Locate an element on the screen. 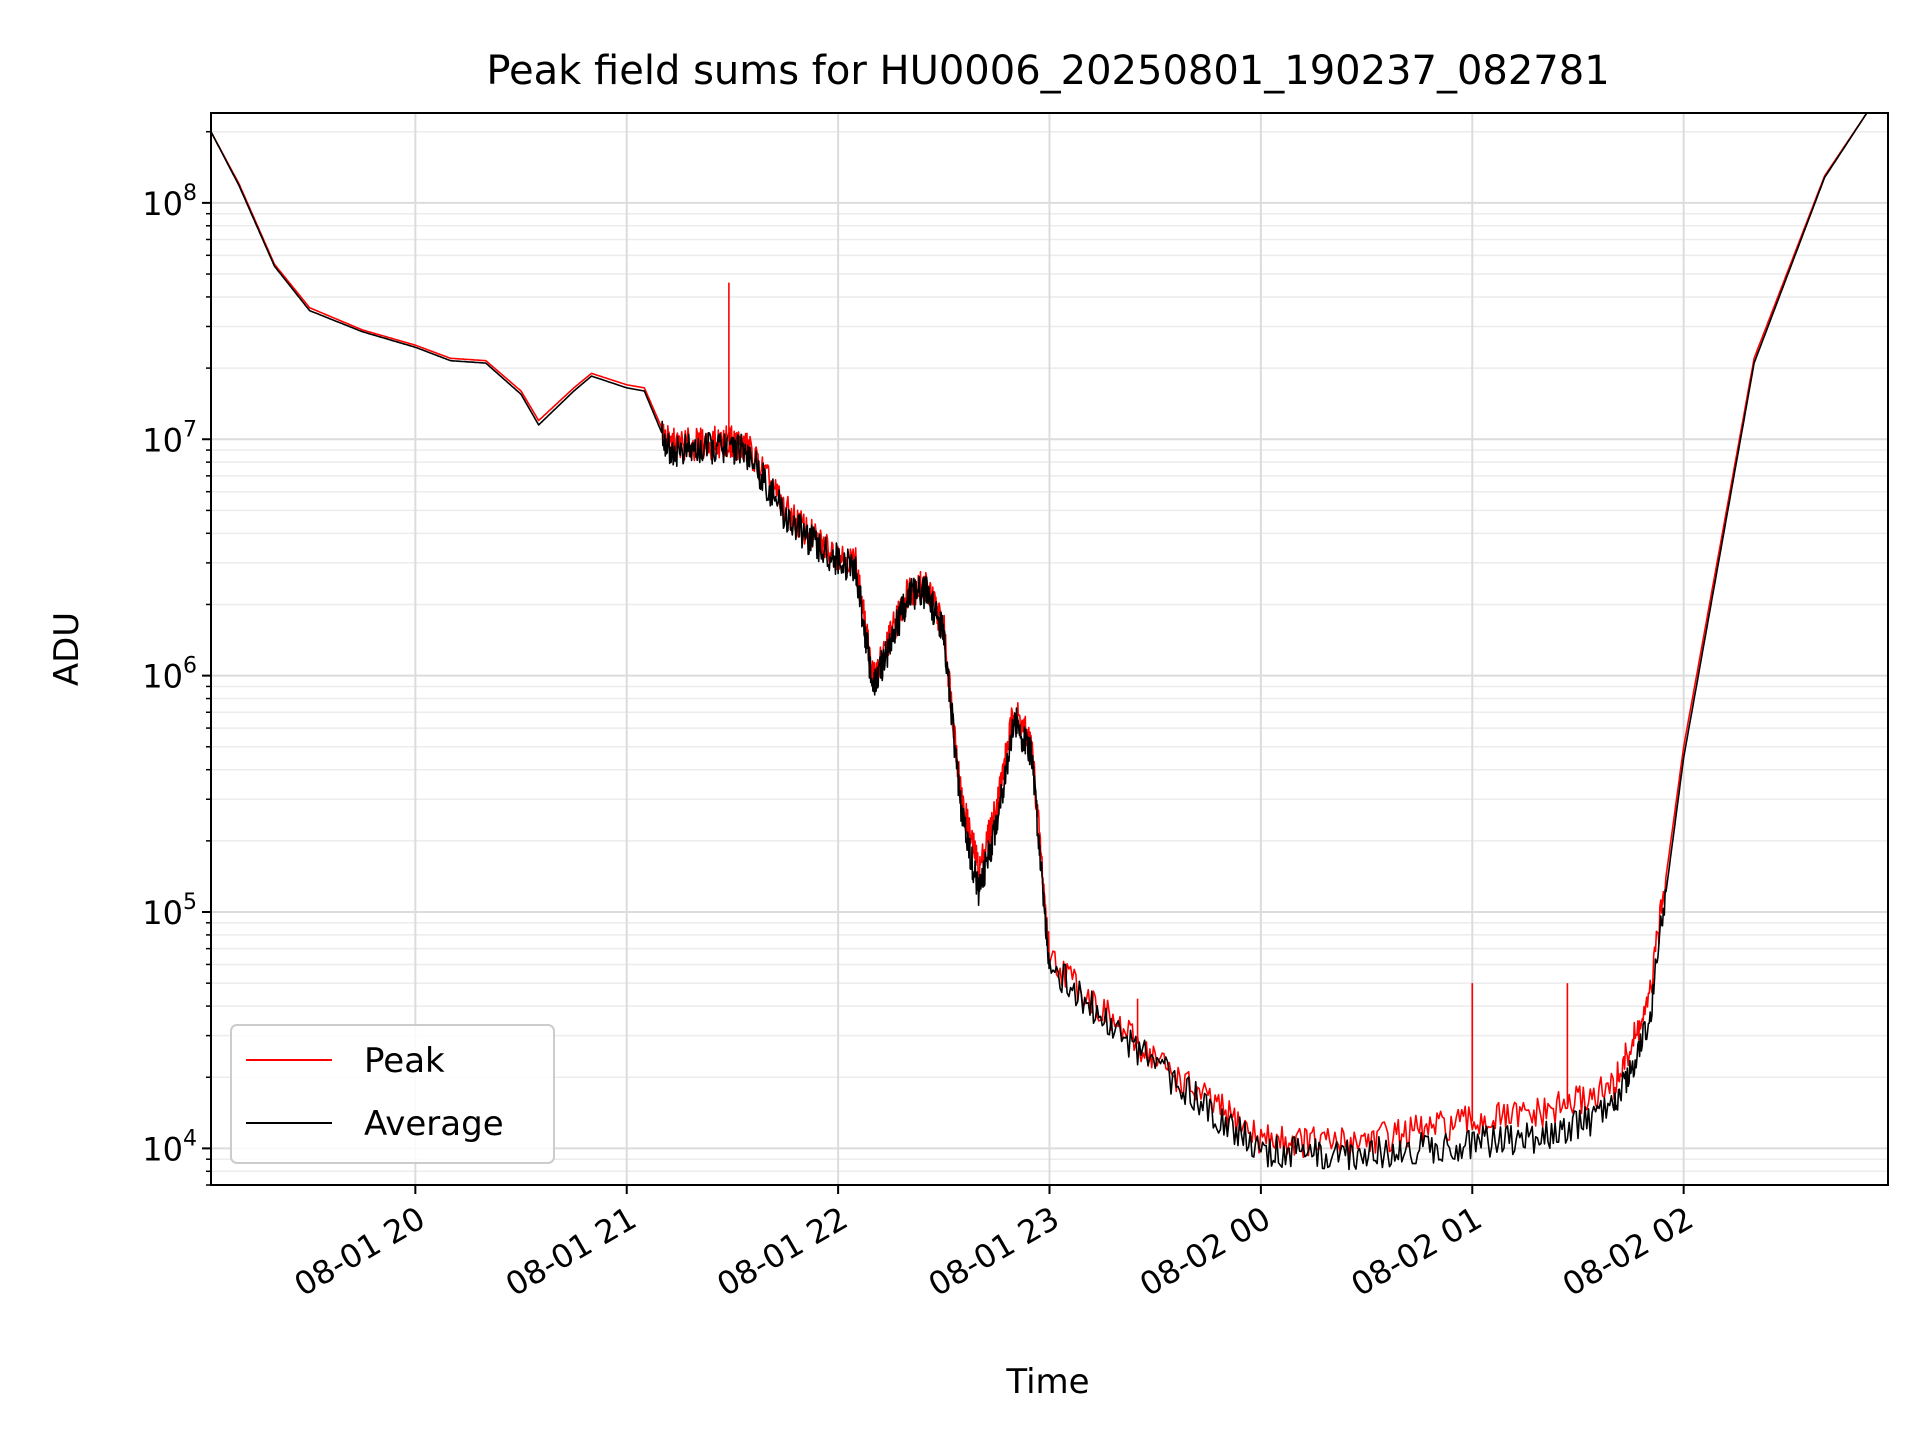 Image resolution: width=1920 pixels, height=1440 pixels. legend-label-peak: Peak is located at coordinates (404, 1061).